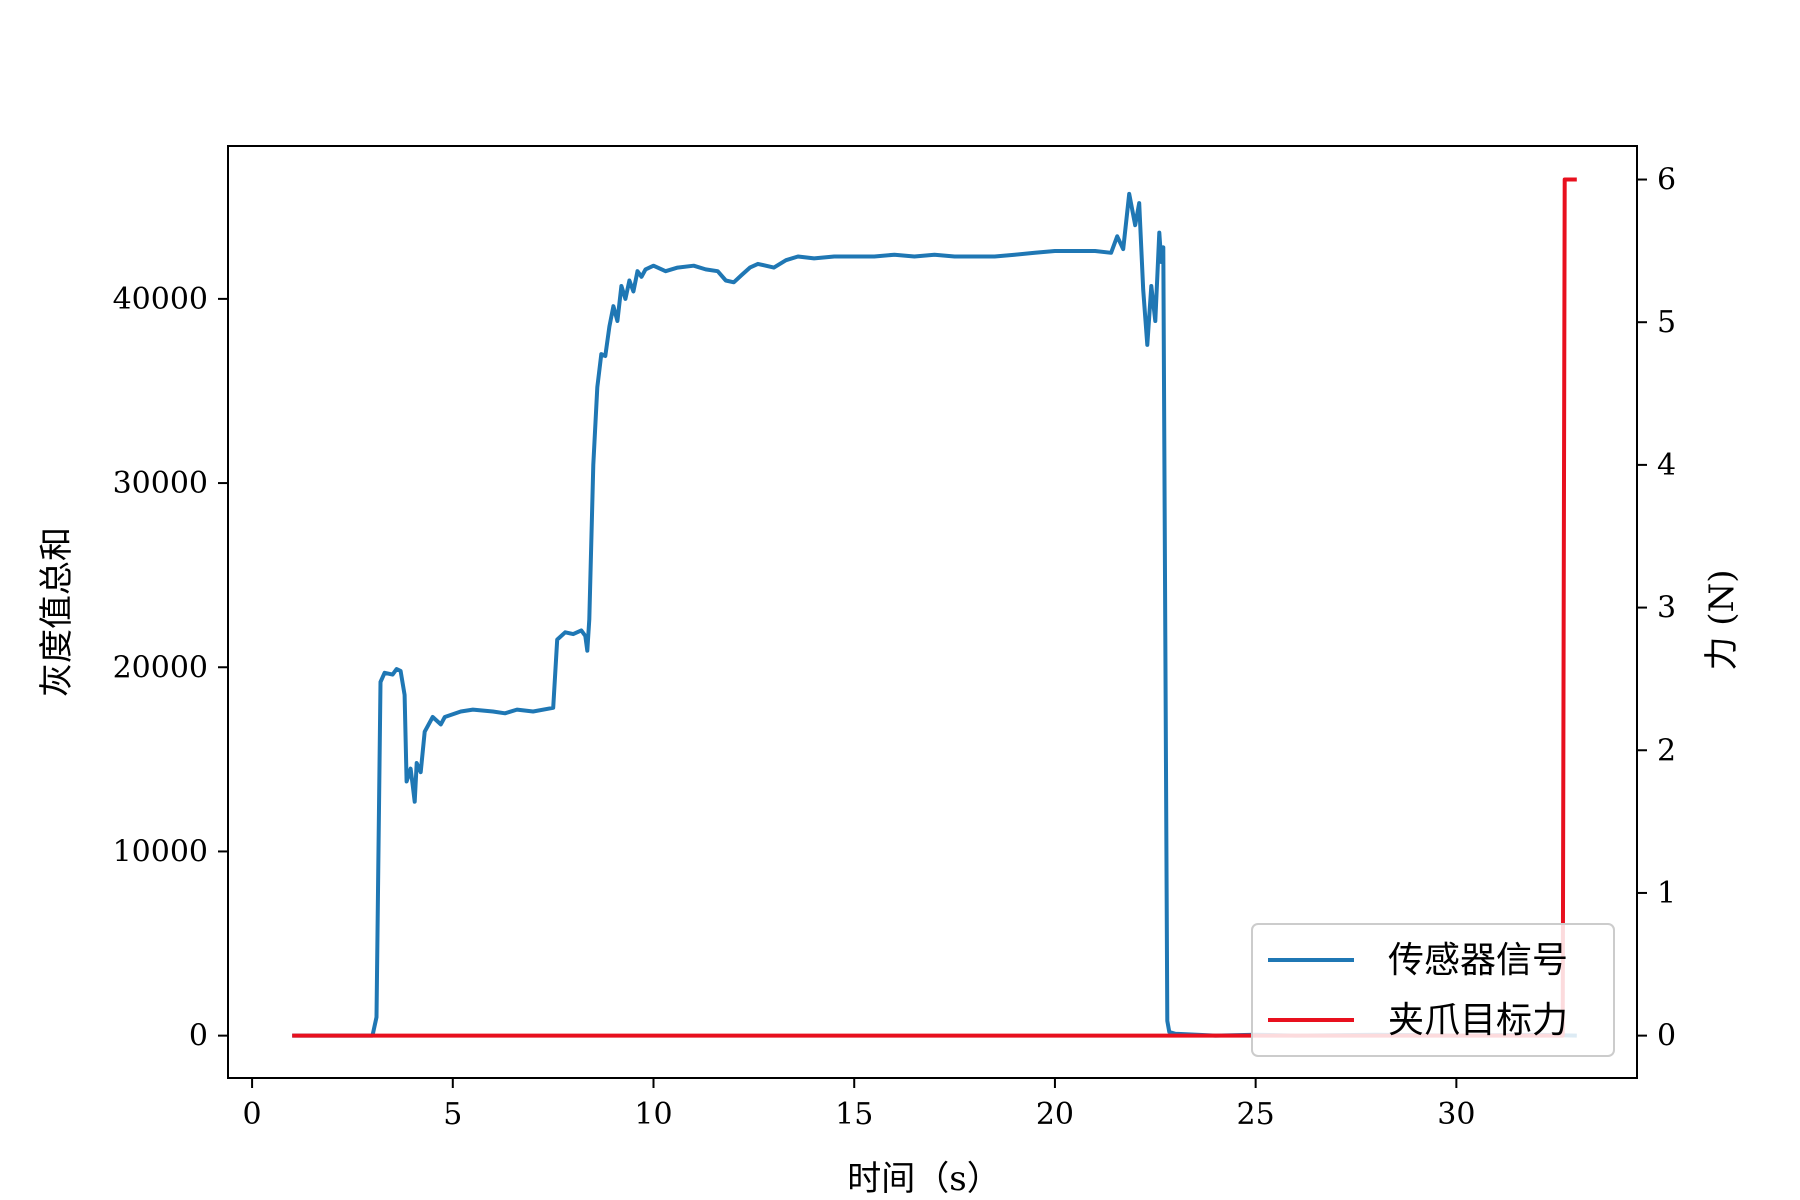 The width and height of the screenshot is (1800, 1200). I want to click on legend-box, so click(1433, 990).